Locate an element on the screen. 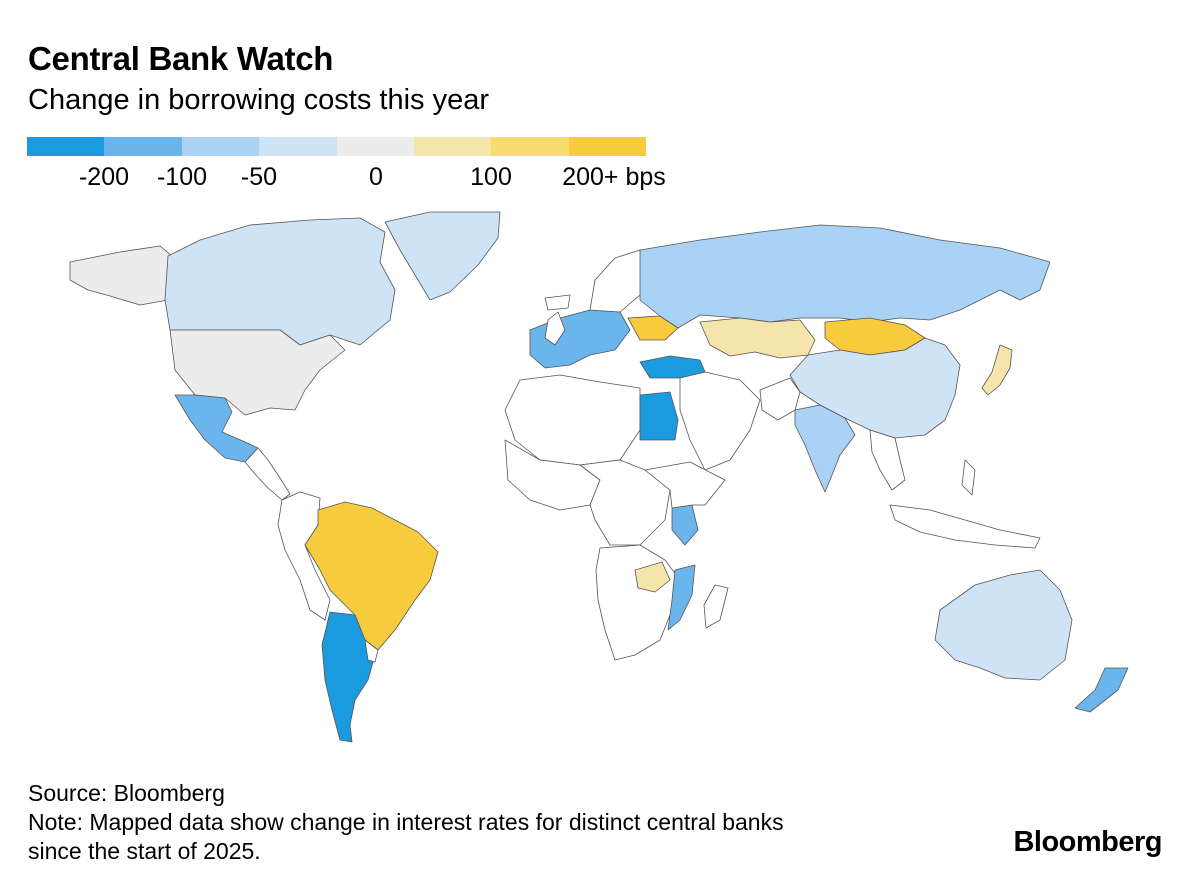 This screenshot has width=1200, height=888. region-mozambique is located at coordinates (681, 597).